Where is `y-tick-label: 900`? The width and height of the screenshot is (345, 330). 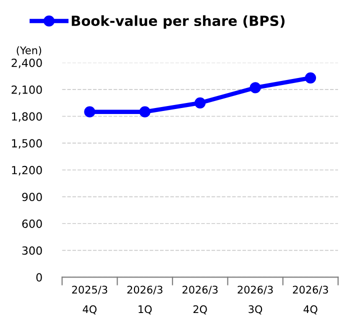 y-tick-label: 900 is located at coordinates (32, 197).